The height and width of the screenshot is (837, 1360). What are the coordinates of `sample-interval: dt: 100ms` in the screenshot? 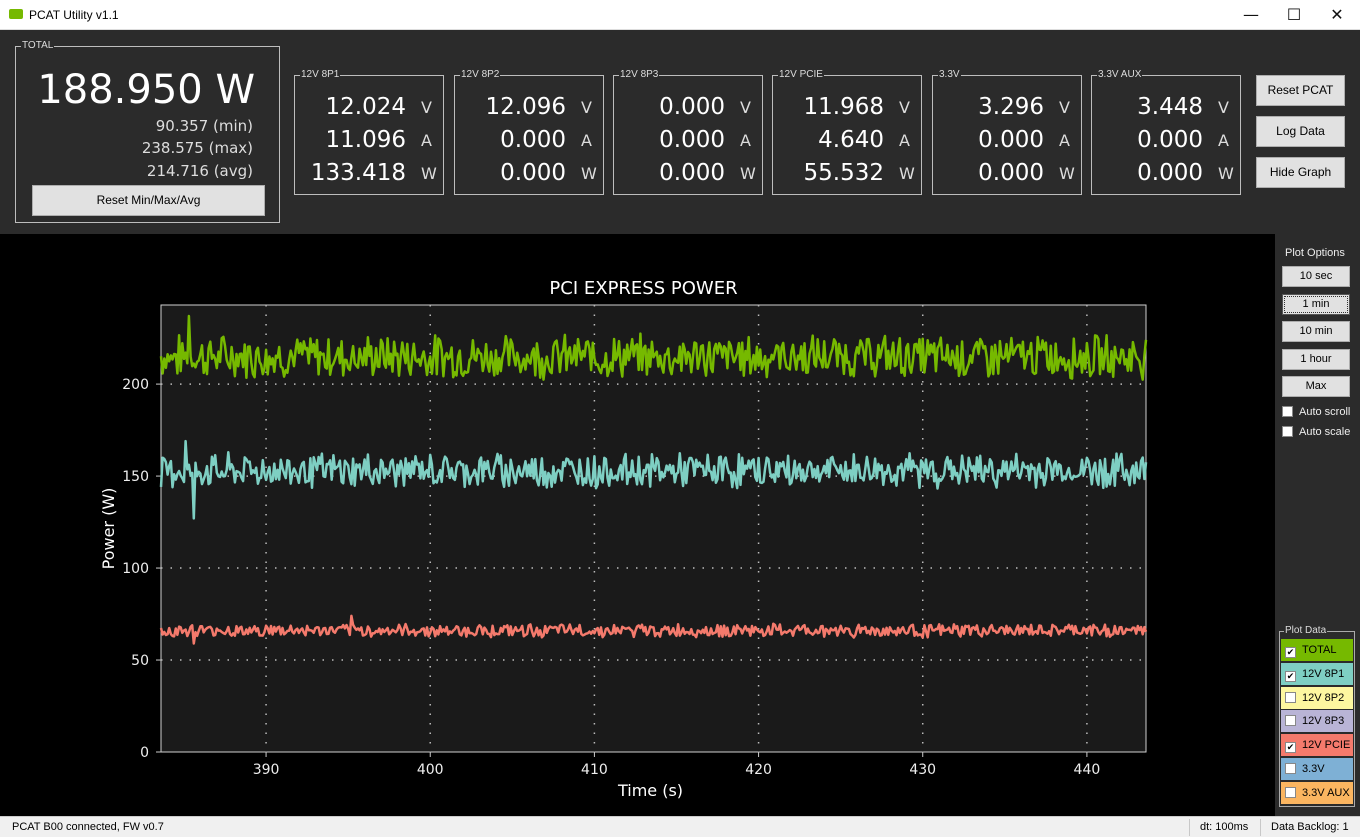 It's located at (1224, 827).